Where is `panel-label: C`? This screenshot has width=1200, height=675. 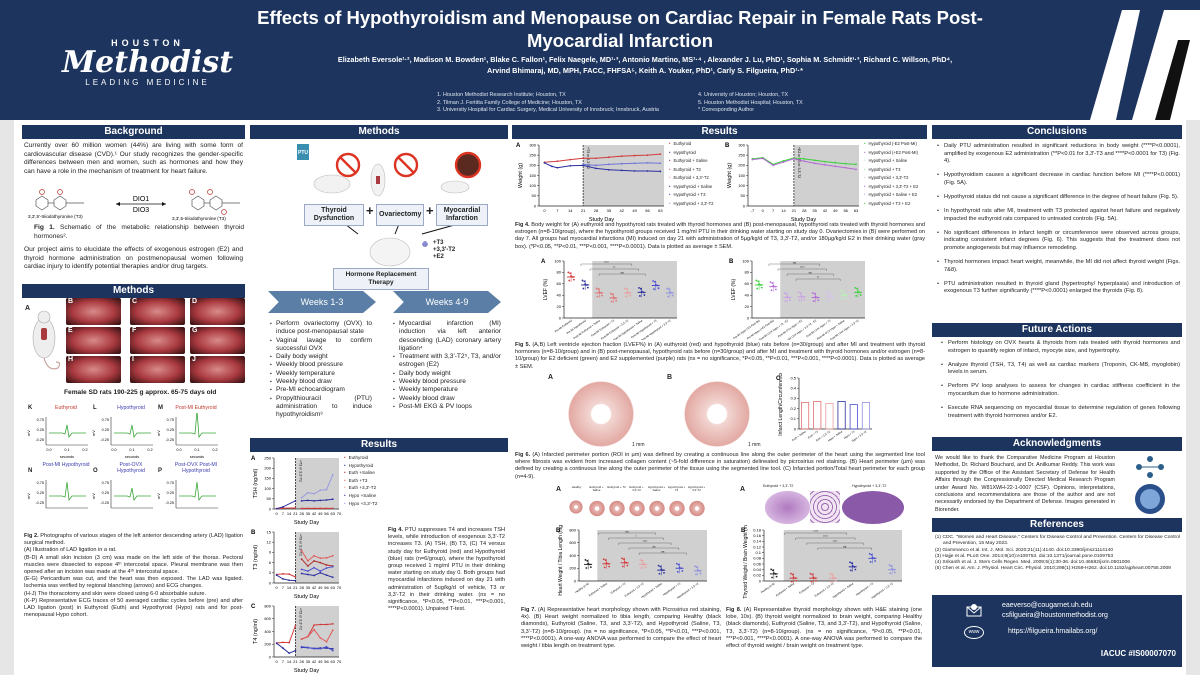 panel-label: C is located at coordinates (778, 379).